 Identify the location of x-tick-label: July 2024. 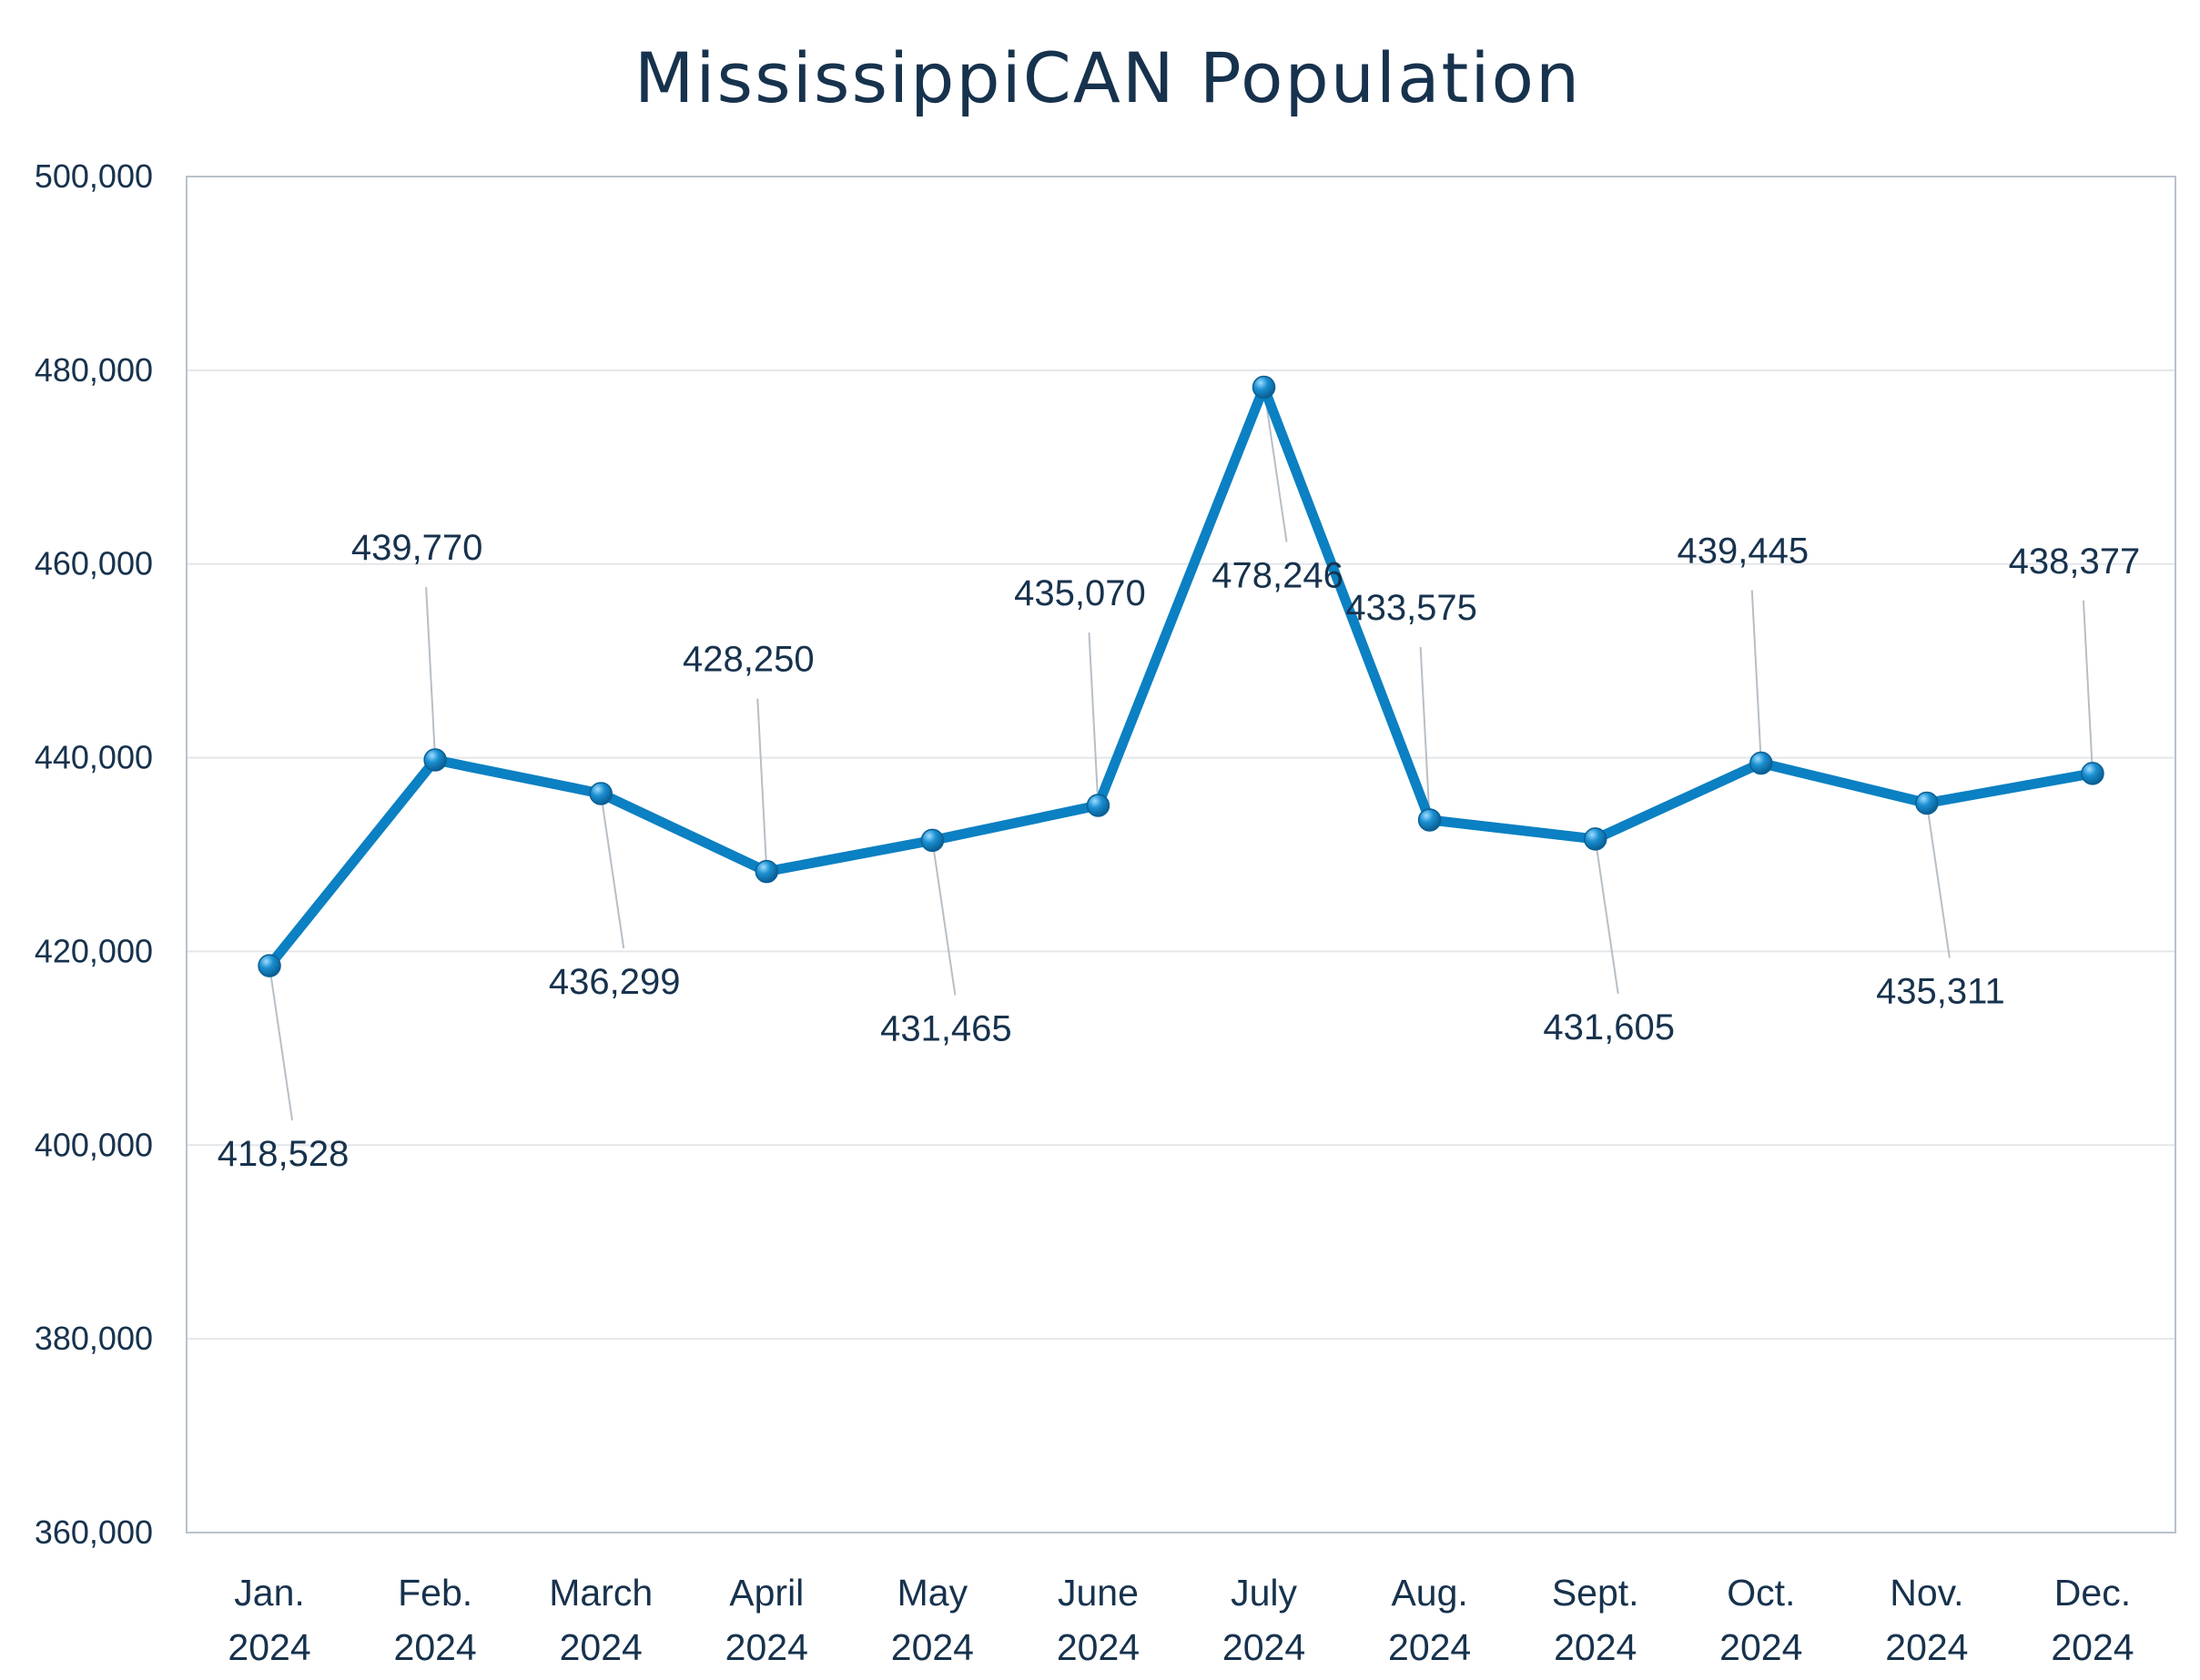
(1263, 1620).